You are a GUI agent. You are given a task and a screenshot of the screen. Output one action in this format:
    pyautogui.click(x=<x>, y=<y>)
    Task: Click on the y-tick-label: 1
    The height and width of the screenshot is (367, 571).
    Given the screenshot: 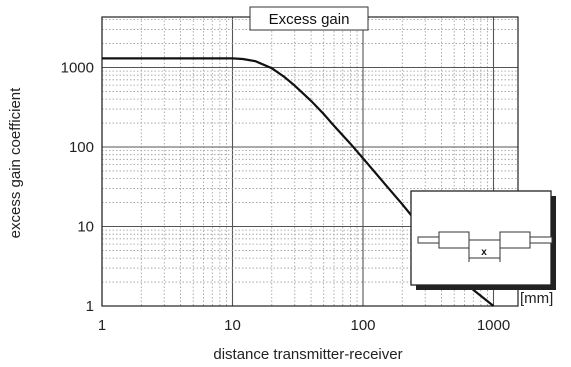 What is the action you would take?
    pyautogui.click(x=90, y=306)
    